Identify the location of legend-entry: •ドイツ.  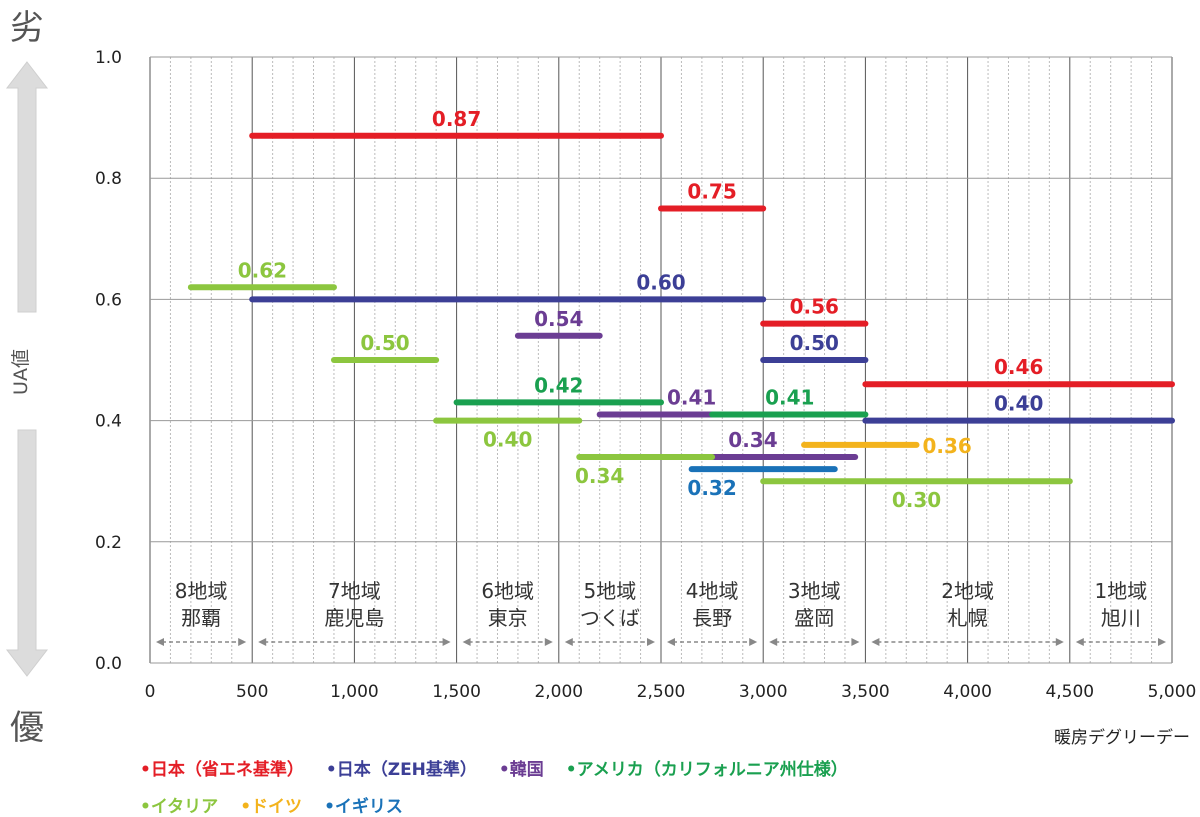
(271, 807).